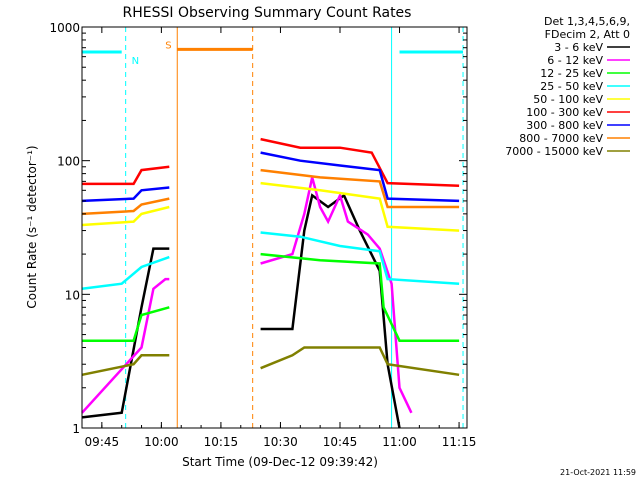  What do you see at coordinates (399, 442) in the screenshot?
I see `x-tick-label-5: 11:00` at bounding box center [399, 442].